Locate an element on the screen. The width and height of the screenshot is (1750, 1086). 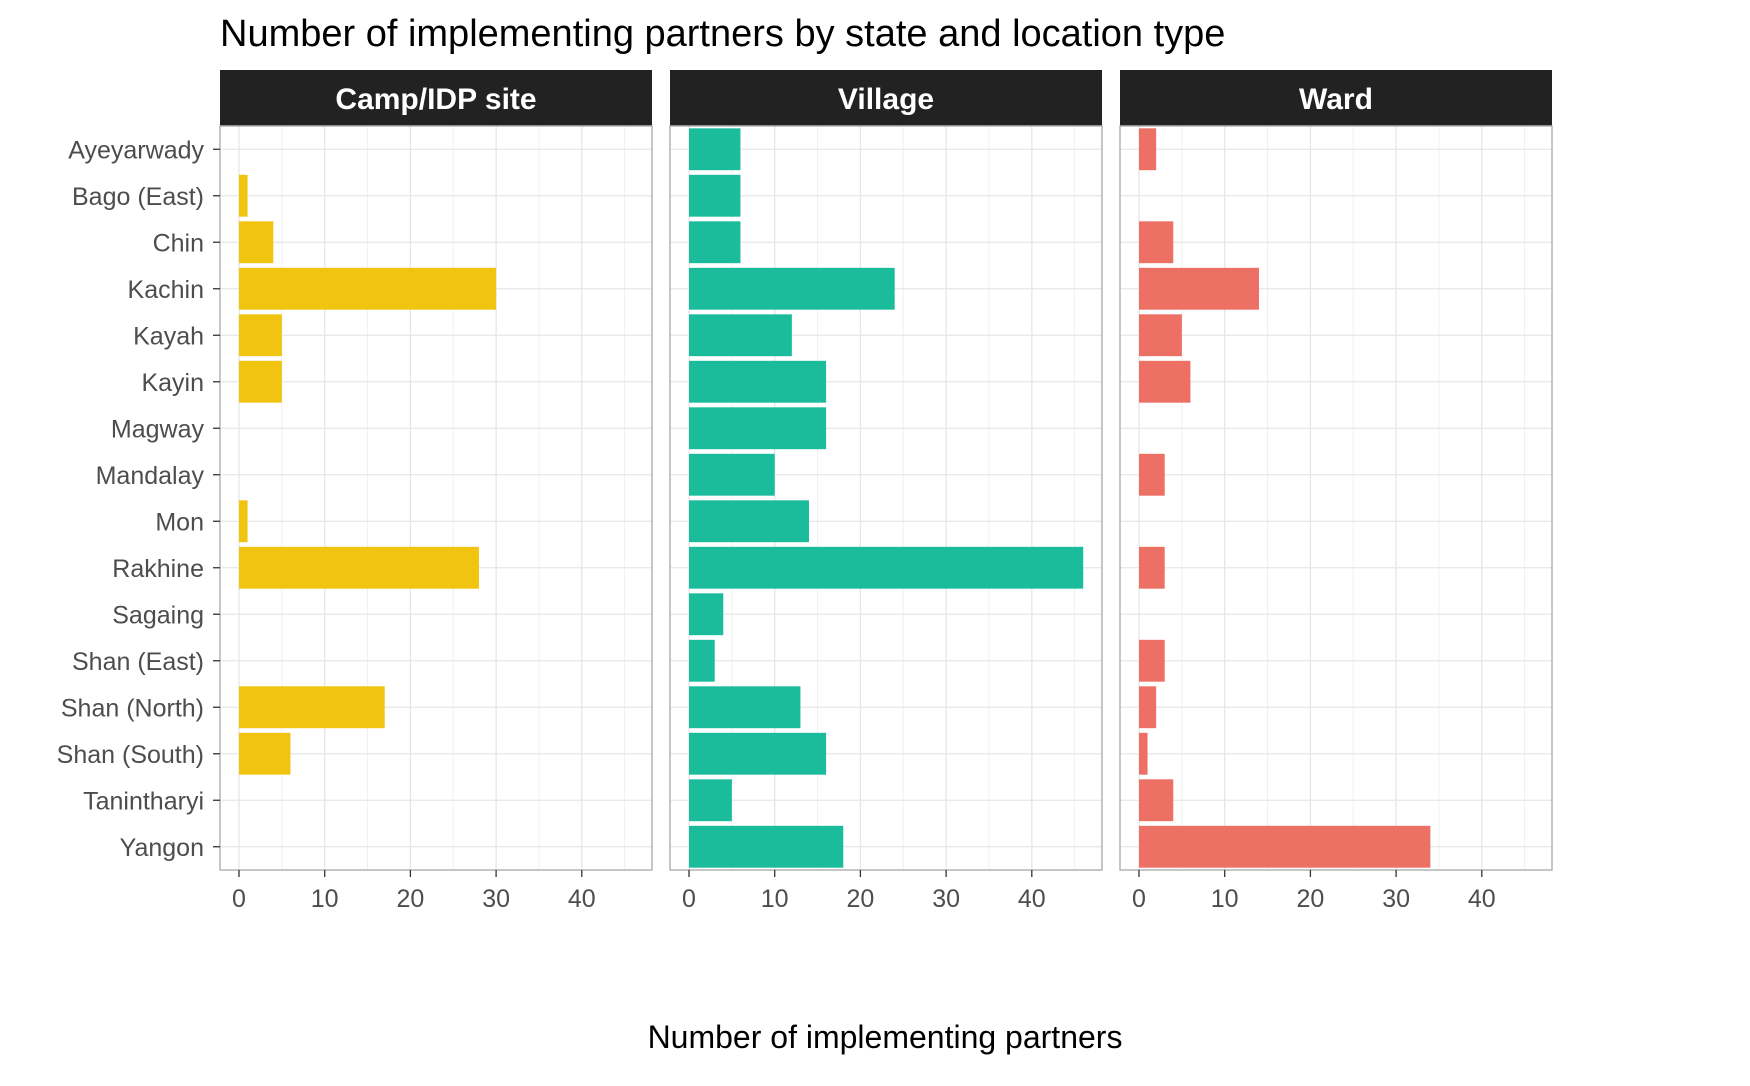
y-tick-label: Kayah is located at coordinates (168, 336).